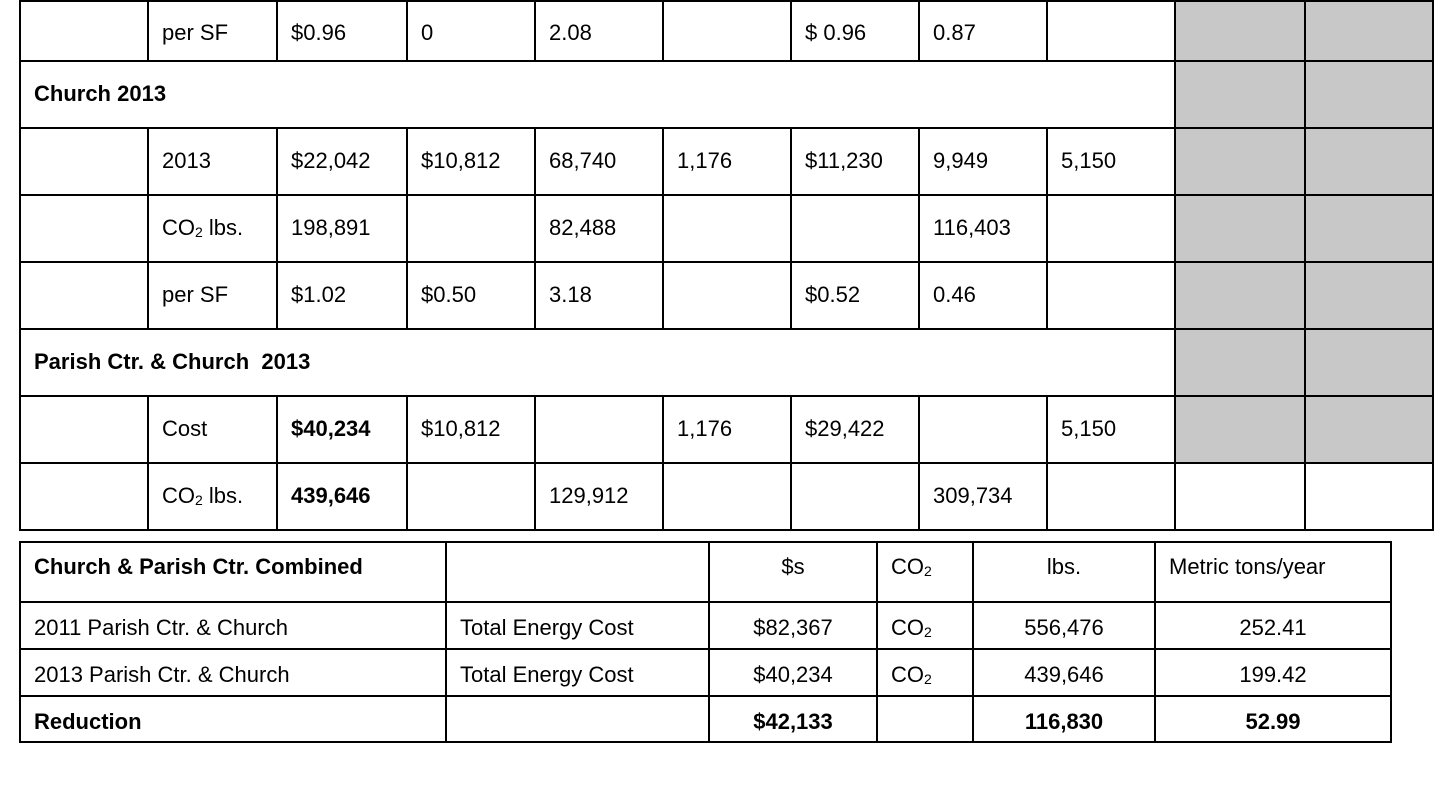 The height and width of the screenshot is (790, 1438). I want to click on parish-per-sf-row: per SF $0.96 0 2.08 $ 0.96 0.87, so click(728, 31).